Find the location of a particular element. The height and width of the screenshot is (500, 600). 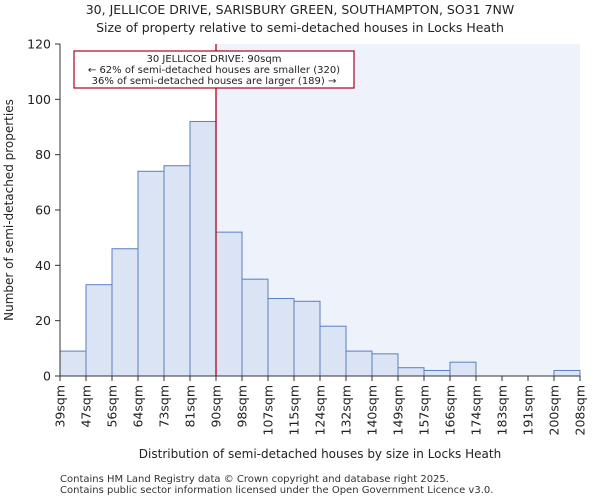

x-tick-label: 47sqm is located at coordinates (86, 406).